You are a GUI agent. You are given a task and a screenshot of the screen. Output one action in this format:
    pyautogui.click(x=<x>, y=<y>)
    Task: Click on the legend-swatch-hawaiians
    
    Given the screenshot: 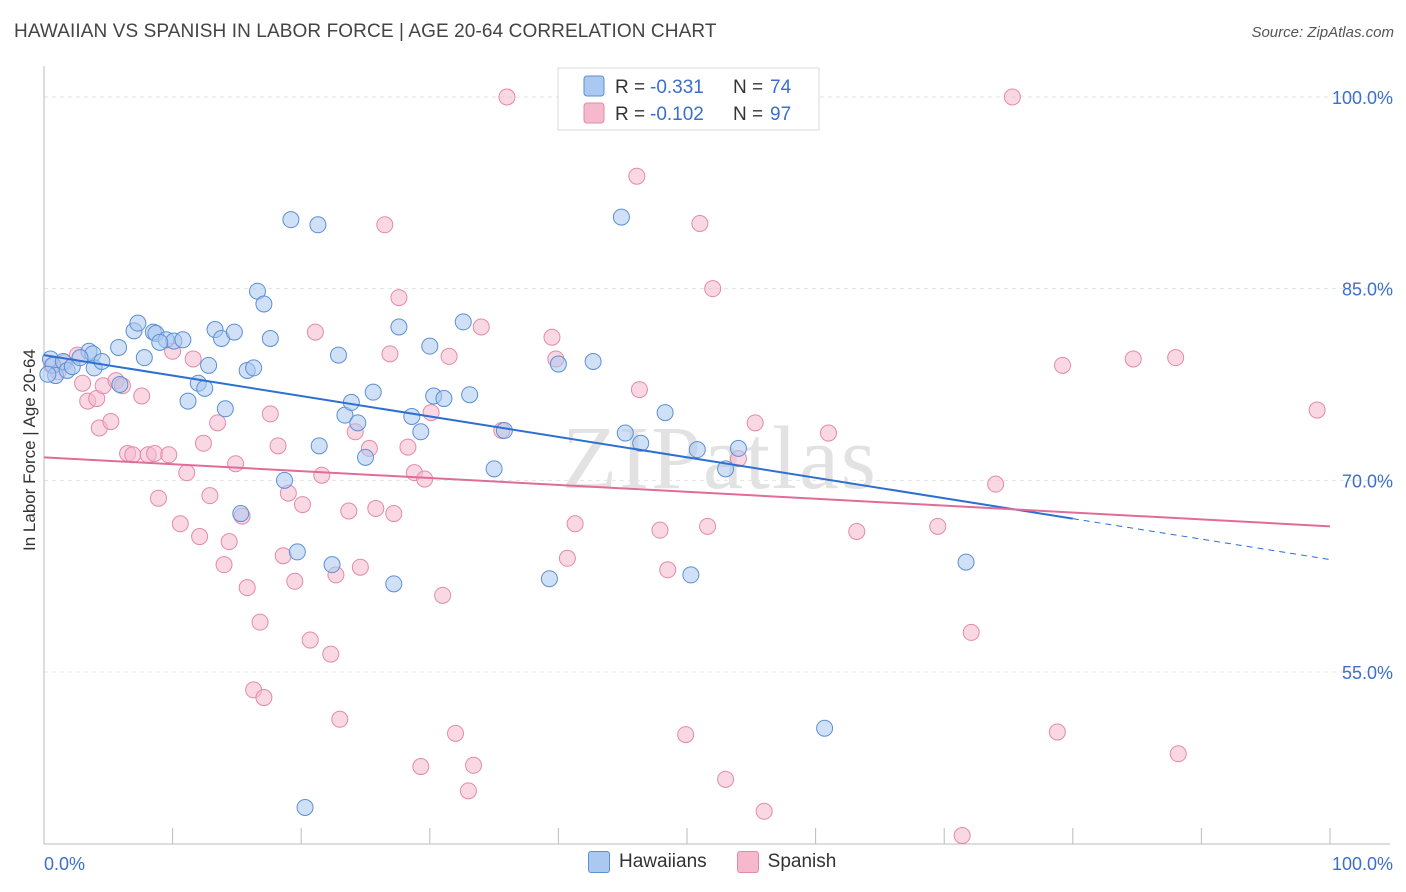 What is the action you would take?
    pyautogui.click(x=594, y=86)
    